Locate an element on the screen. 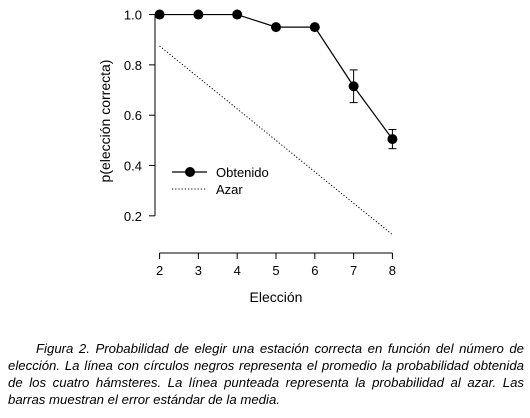  x-tick-label: 8 is located at coordinates (392, 270).